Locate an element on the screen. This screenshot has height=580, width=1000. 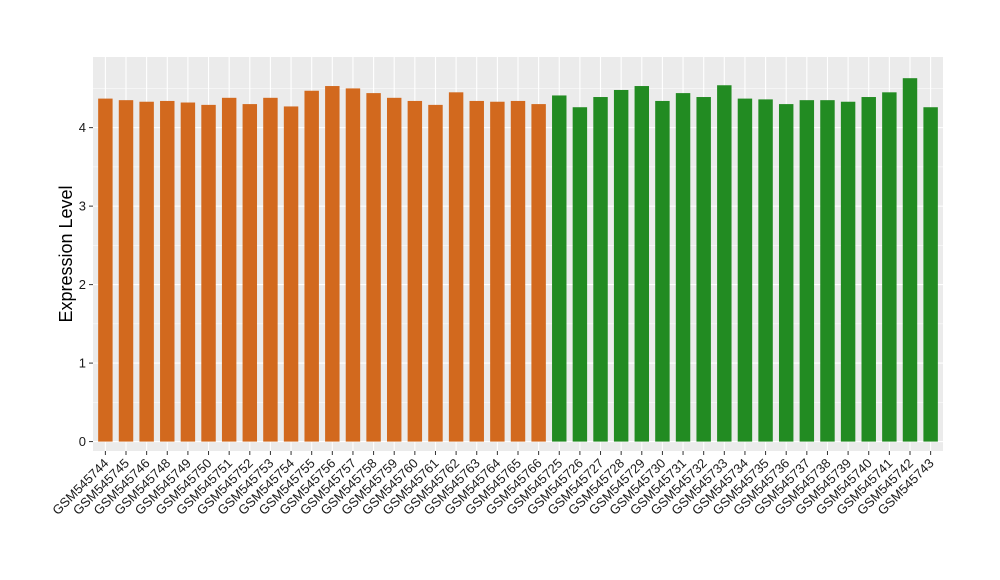
bar-GSM545731 is located at coordinates (683, 267).